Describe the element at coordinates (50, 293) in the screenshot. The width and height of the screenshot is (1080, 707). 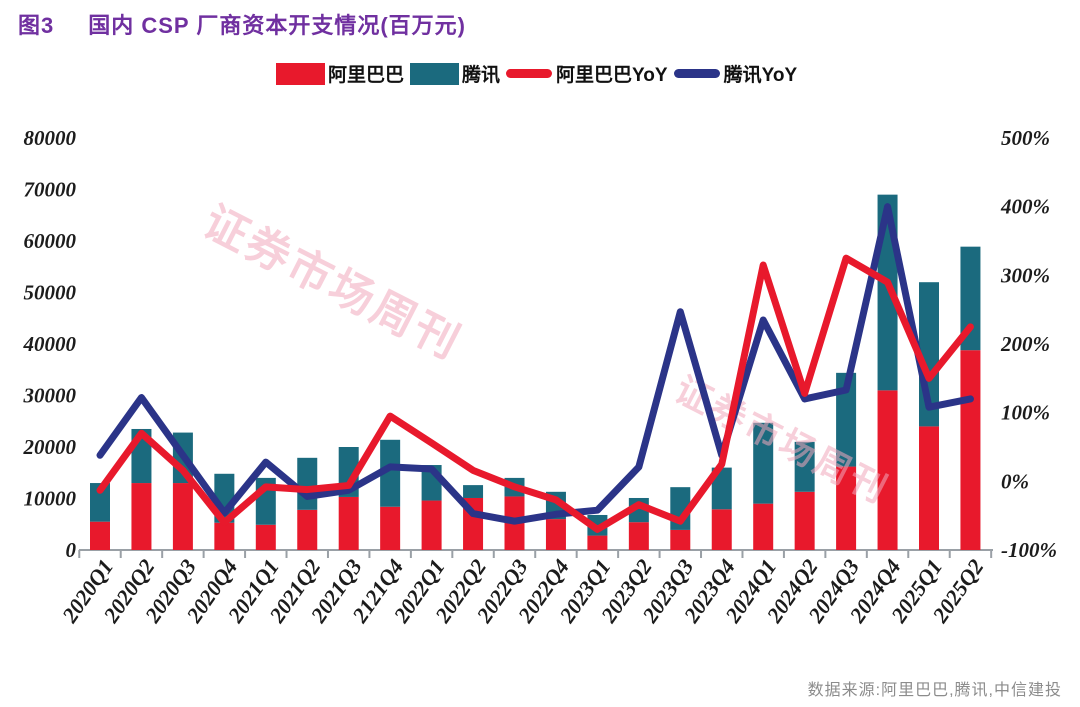
I see `left-axis-tick-label: 50000` at that location.